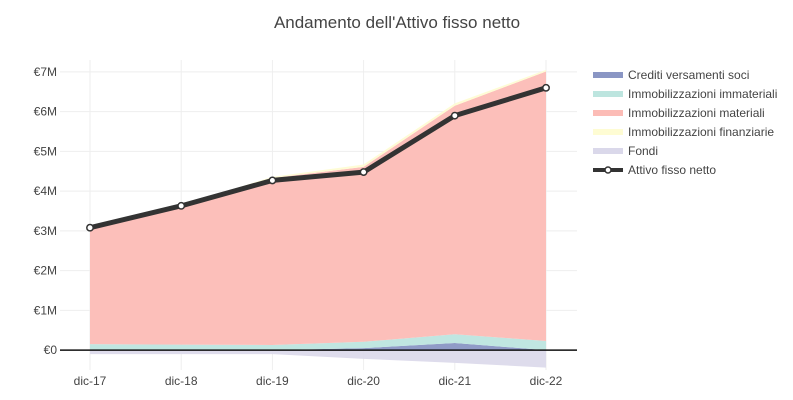 This screenshot has height=400, width=793. I want to click on y-tick-label: €3M, so click(45, 231).